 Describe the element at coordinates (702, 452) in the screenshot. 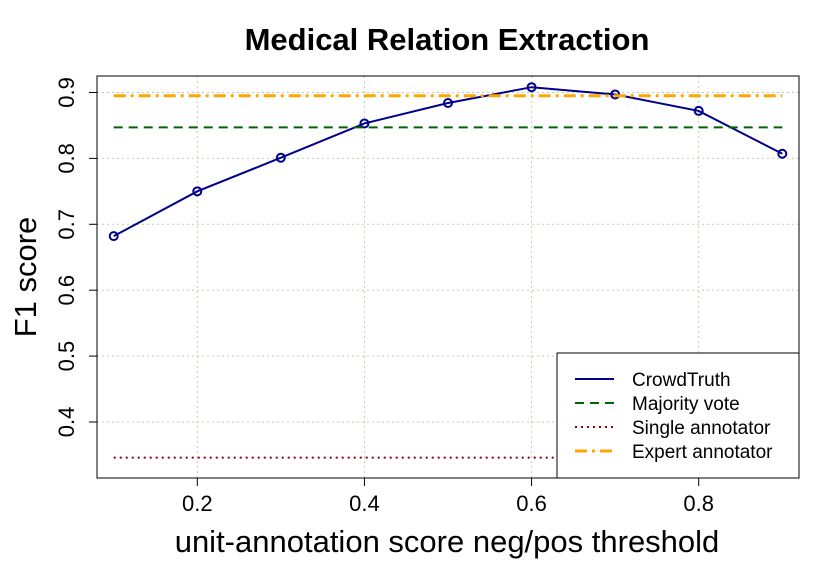

I see `legend-entry: Expert annotator` at that location.